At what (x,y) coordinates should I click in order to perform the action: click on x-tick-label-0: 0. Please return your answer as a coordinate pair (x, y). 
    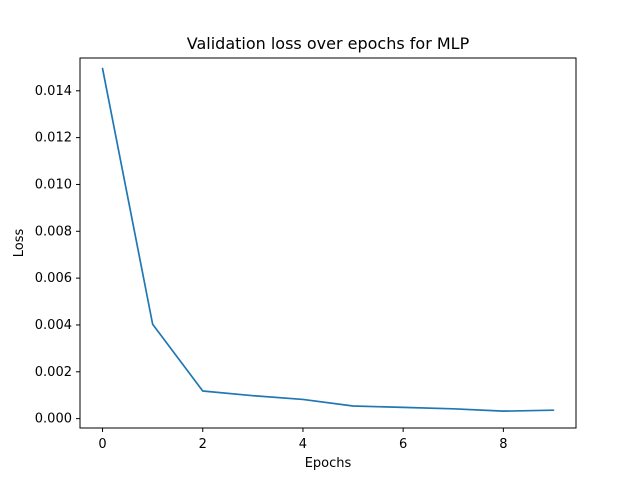
    Looking at the image, I should click on (102, 444).